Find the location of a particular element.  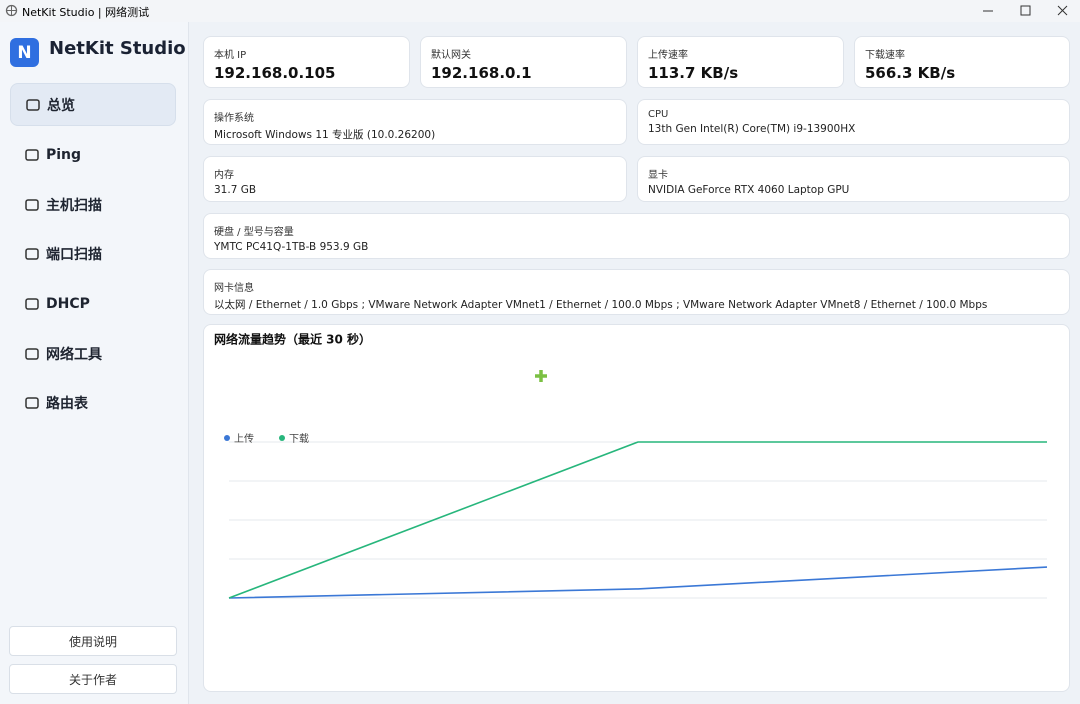

help-button: 使用说明 is located at coordinates (93, 641).